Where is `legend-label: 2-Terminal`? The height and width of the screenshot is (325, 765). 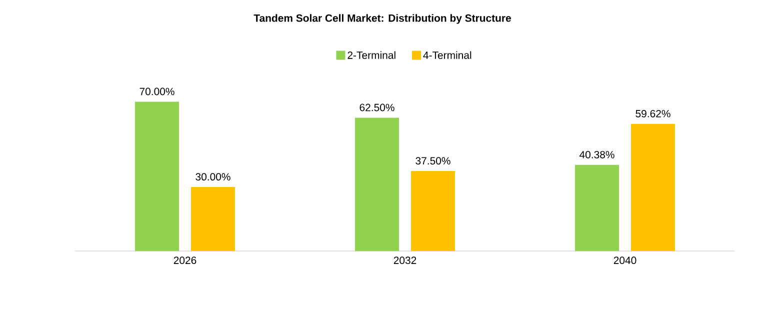 legend-label: 2-Terminal is located at coordinates (372, 55).